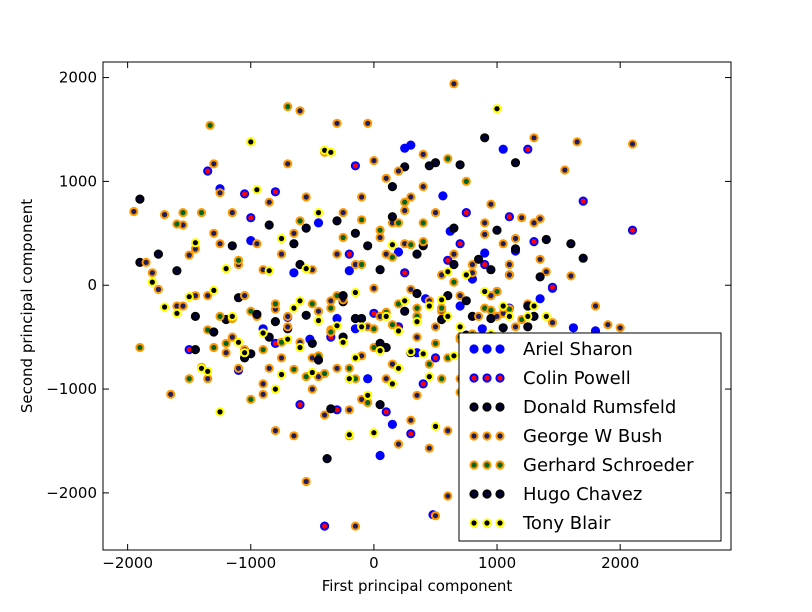 Image resolution: width=812 pixels, height=612 pixels. I want to click on legend-label: George W Bush, so click(592, 436).